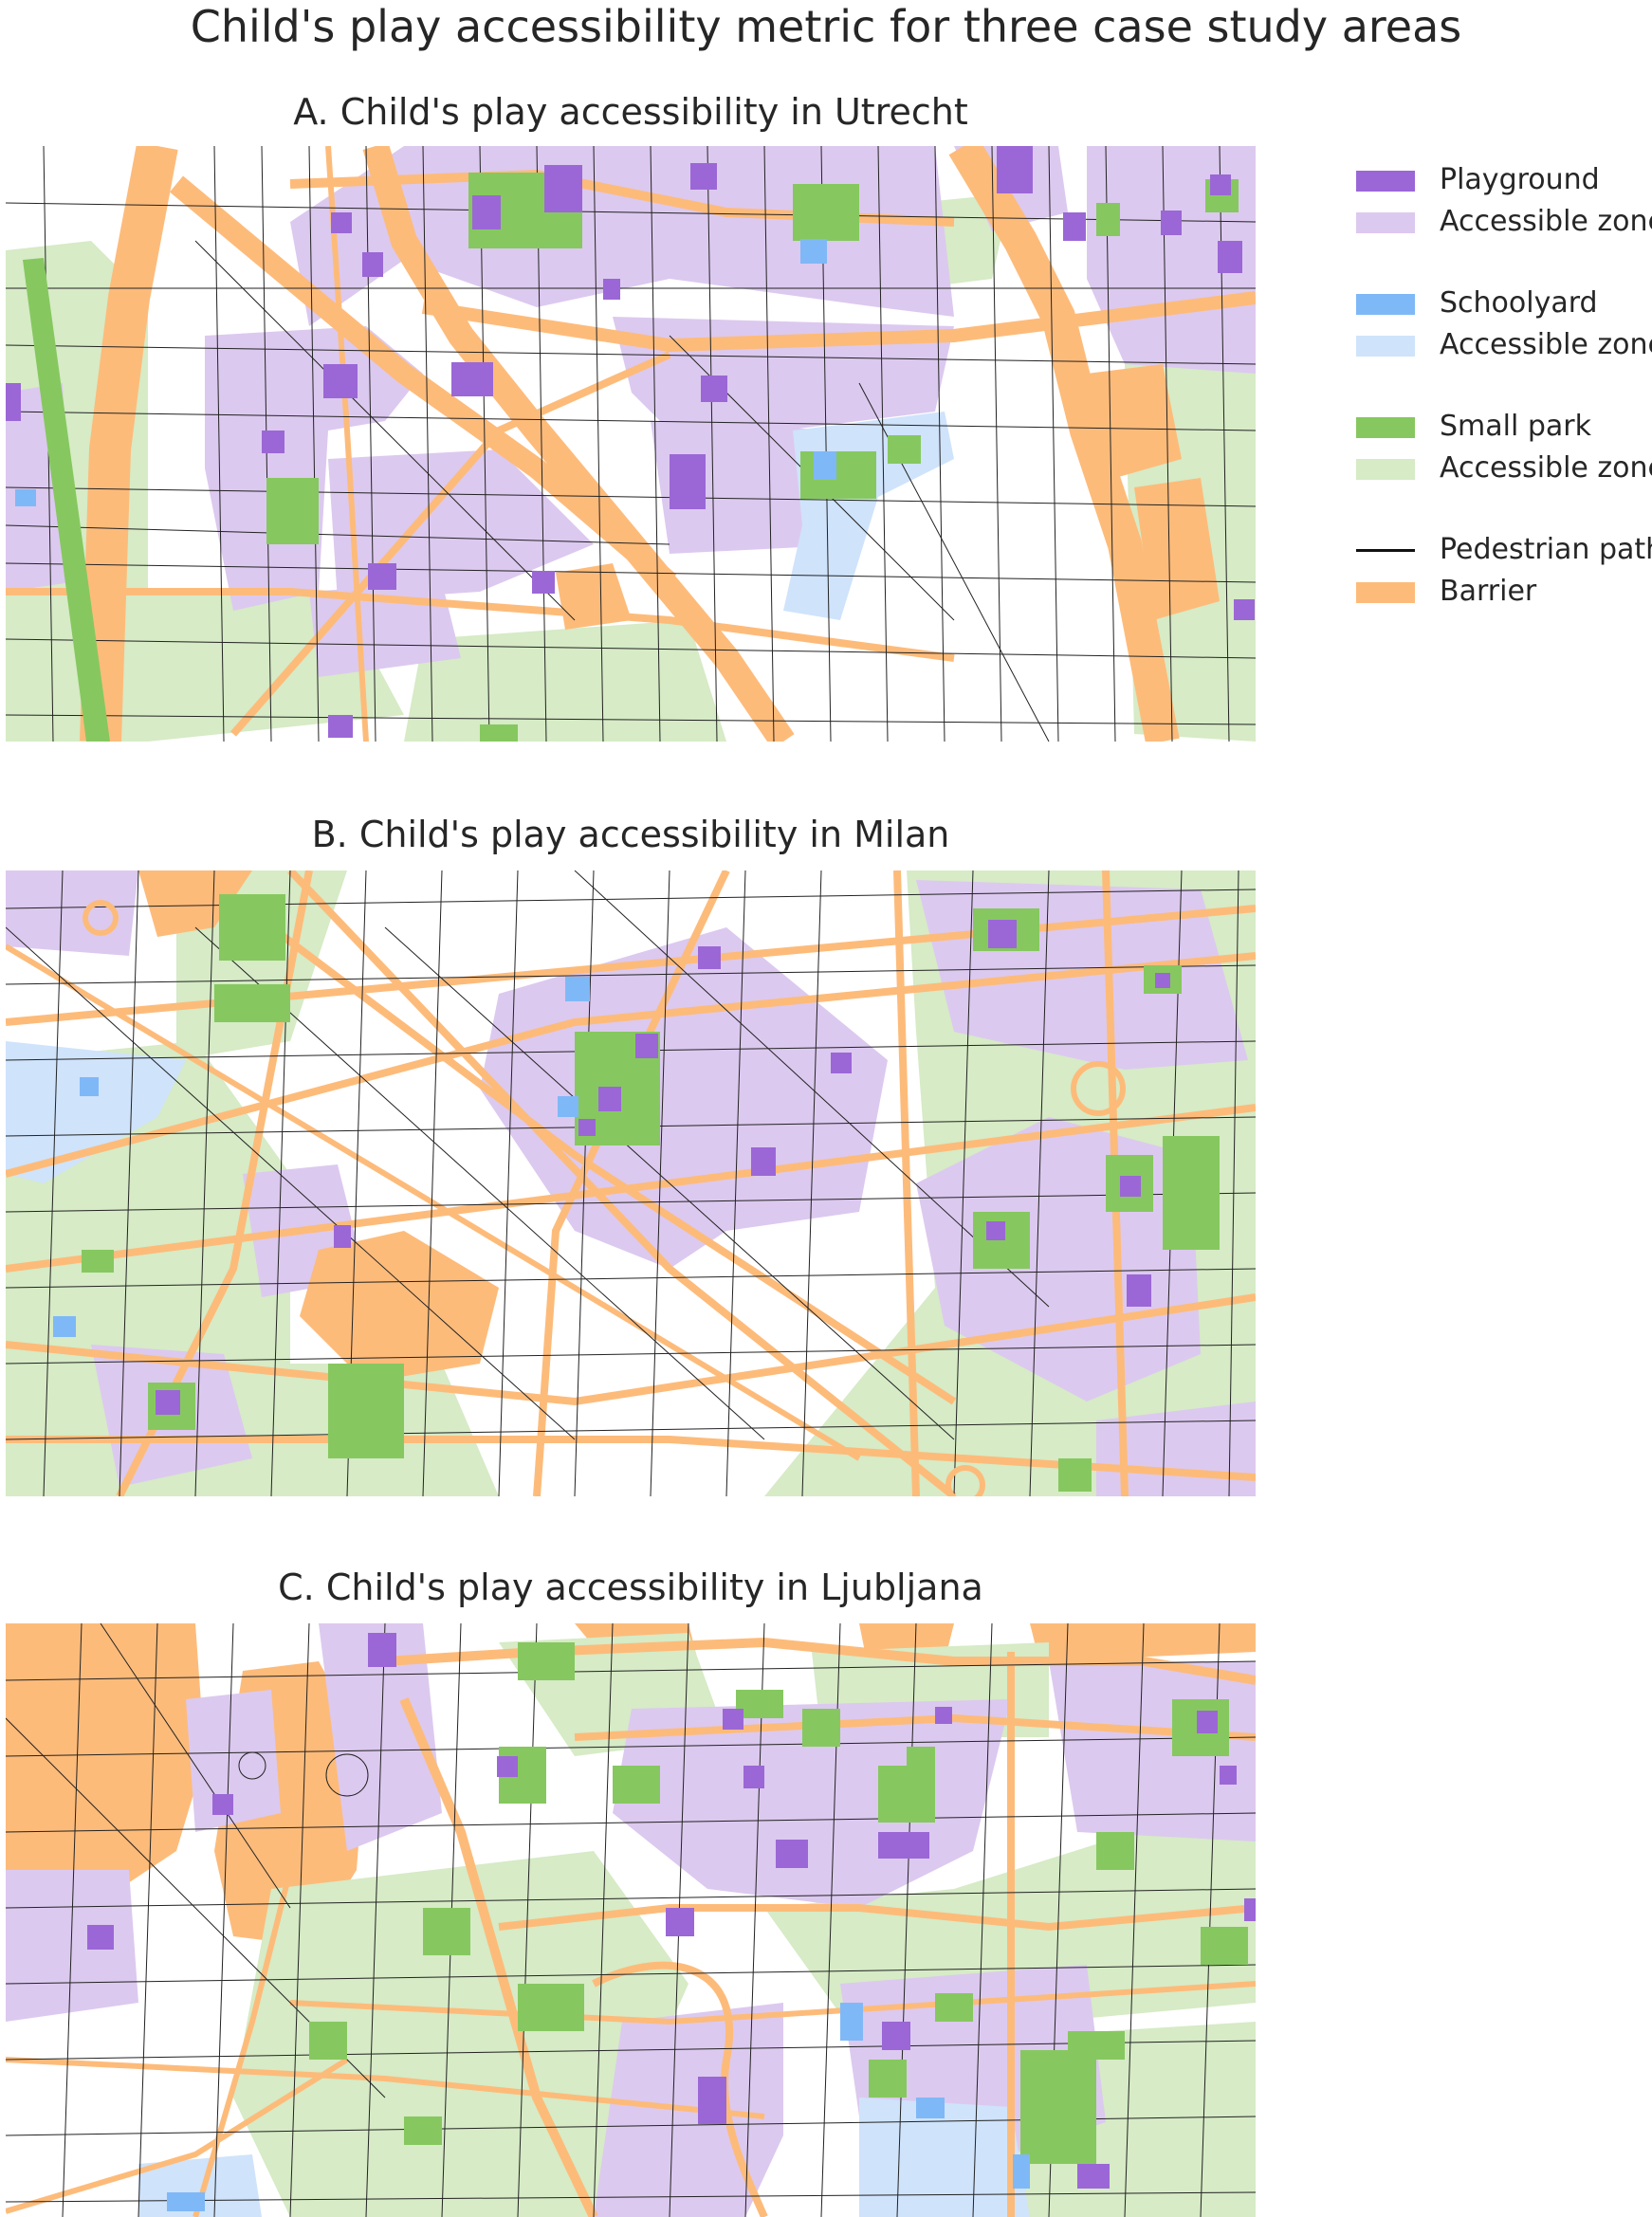  Describe the element at coordinates (321, 1157) in the screenshot. I see `schoolyards` at that location.